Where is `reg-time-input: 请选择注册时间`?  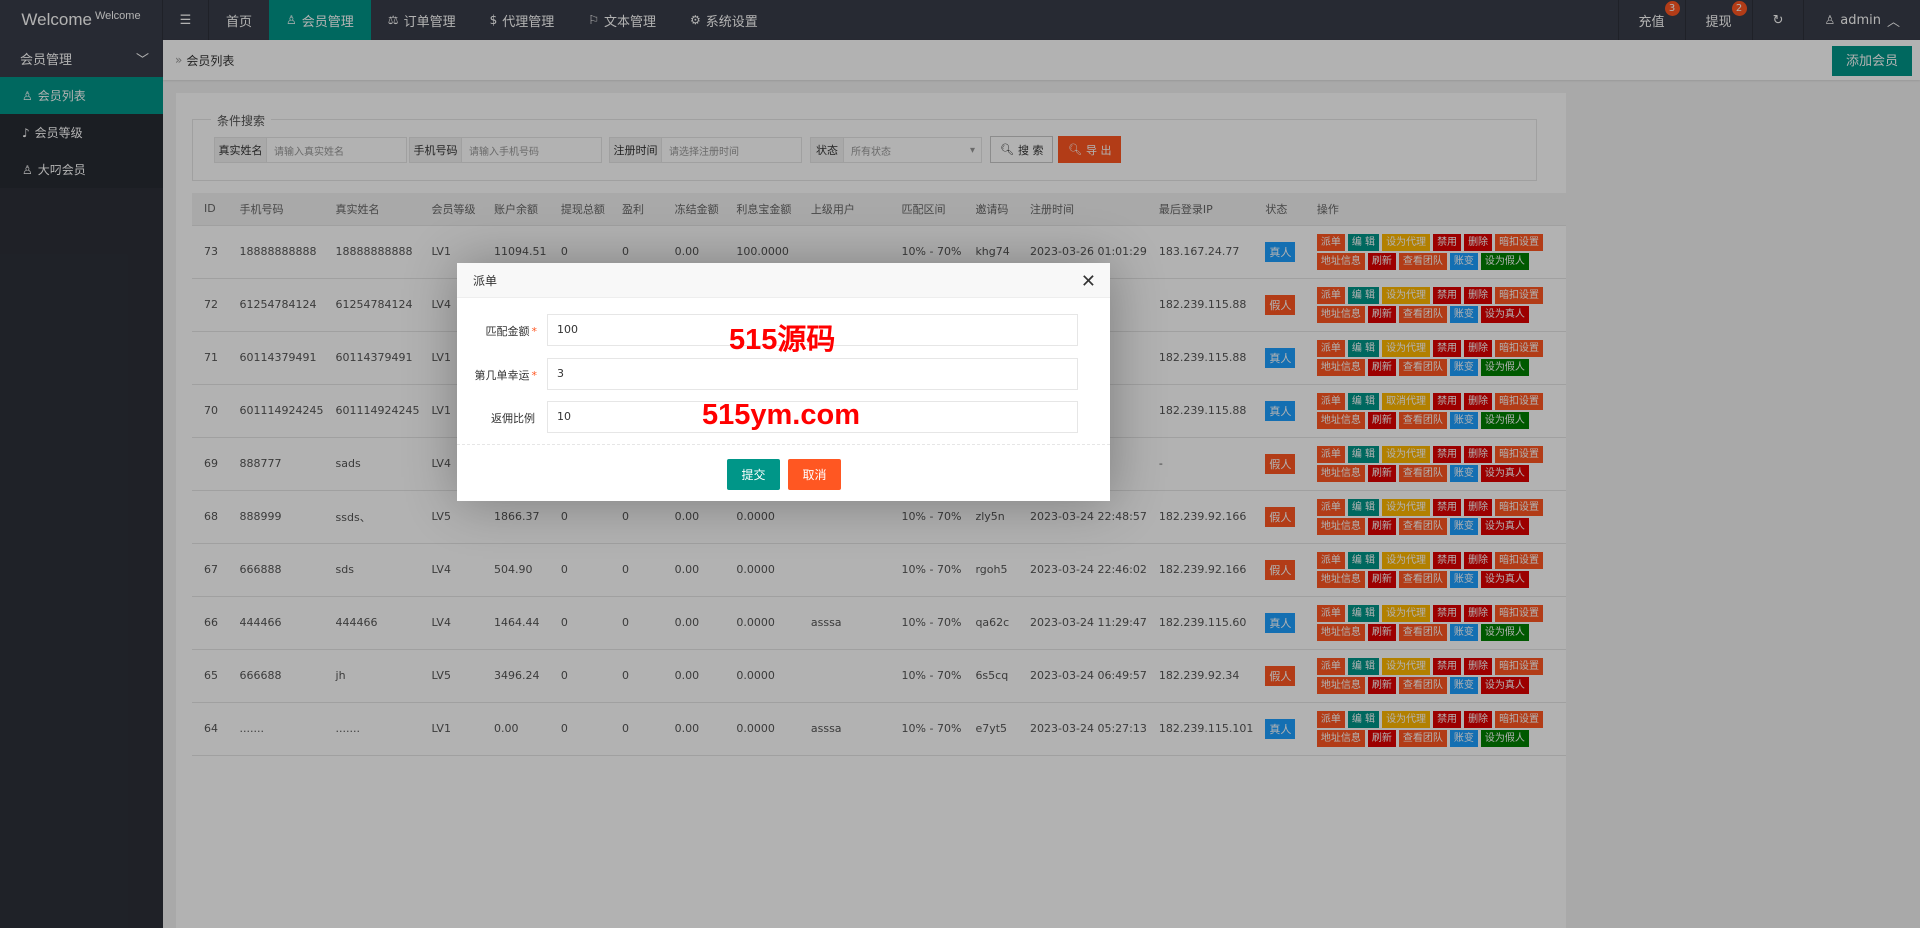 reg-time-input: 请选择注册时间 is located at coordinates (704, 152).